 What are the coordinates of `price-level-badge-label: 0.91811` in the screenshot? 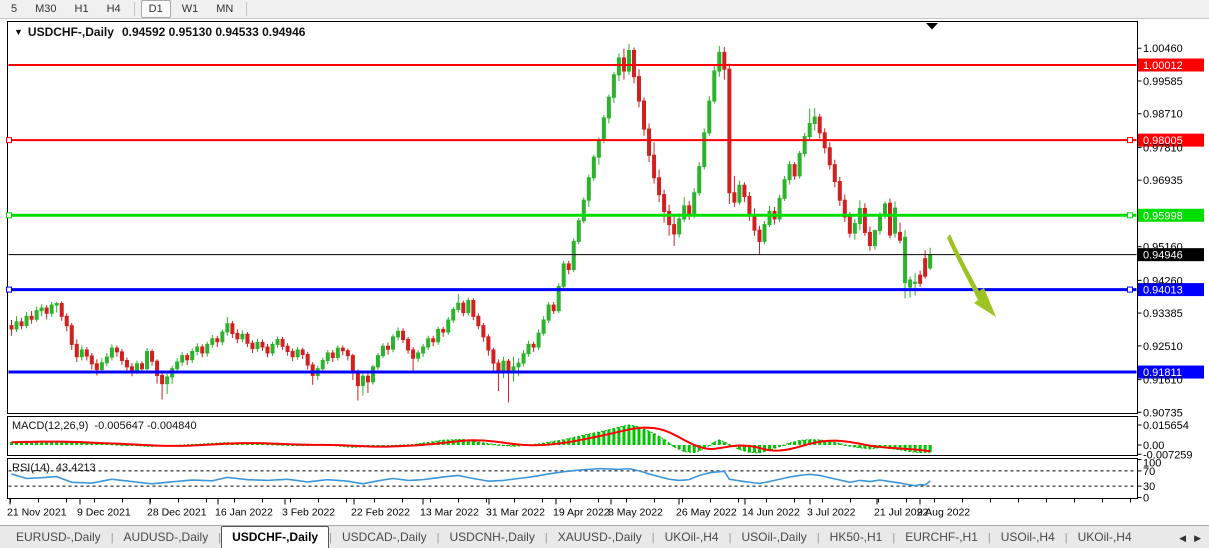 It's located at (1162, 373).